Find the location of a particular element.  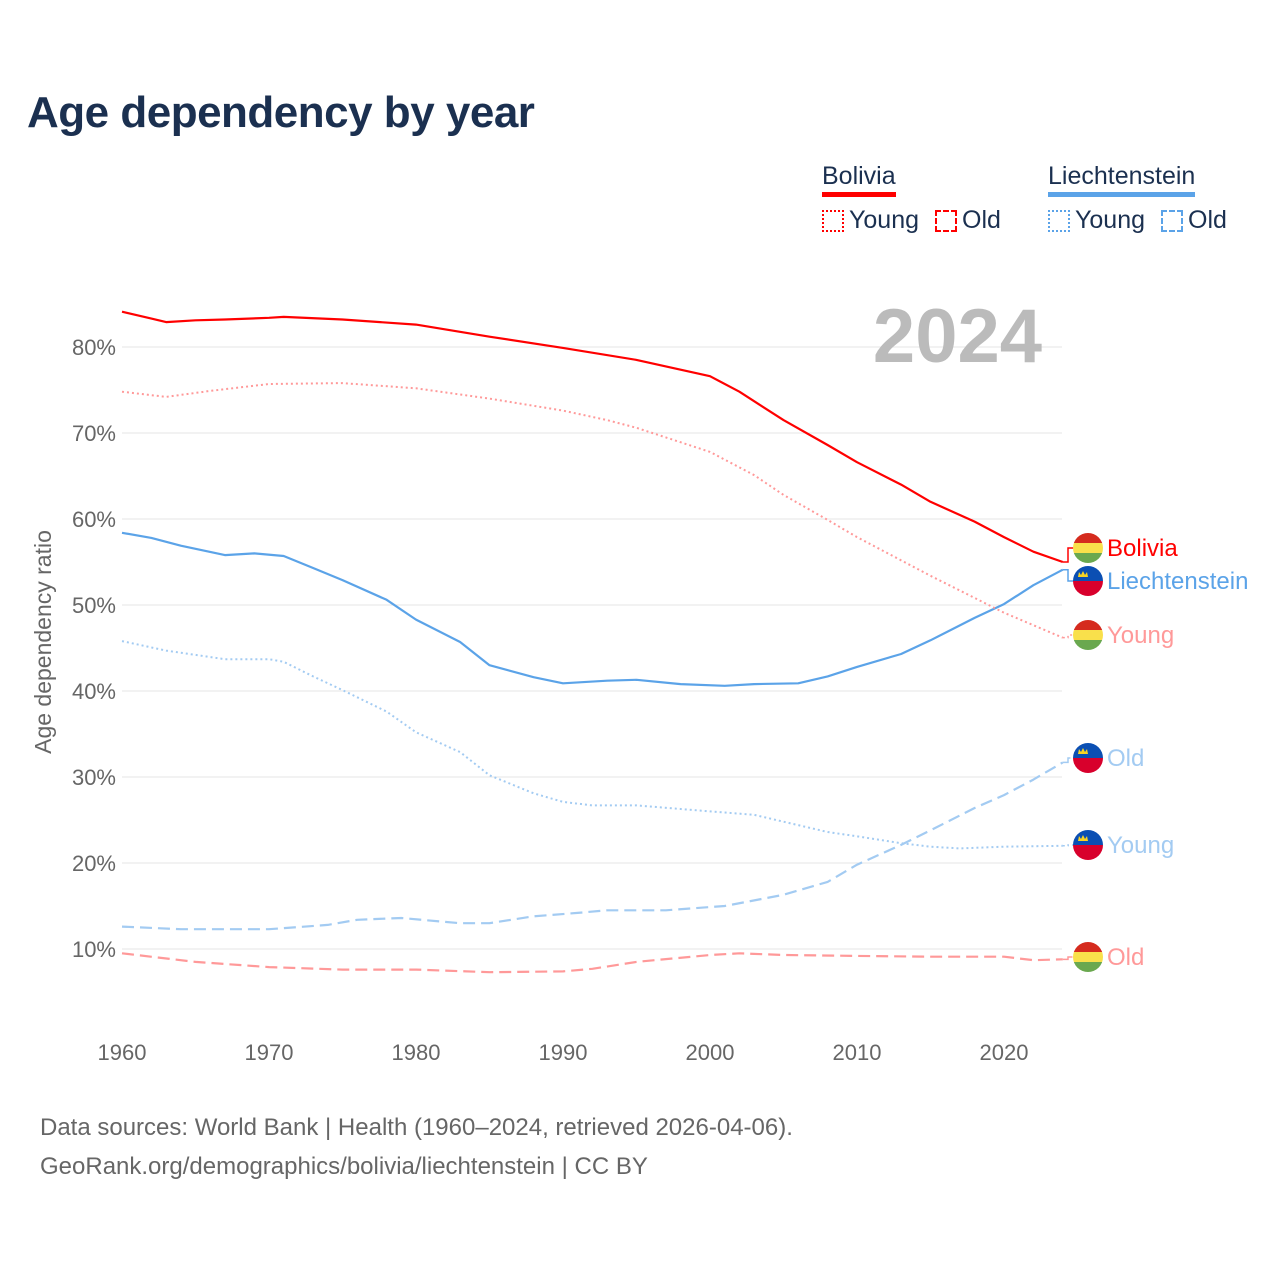

series-end-label: Bolivia is located at coordinates (1142, 548).